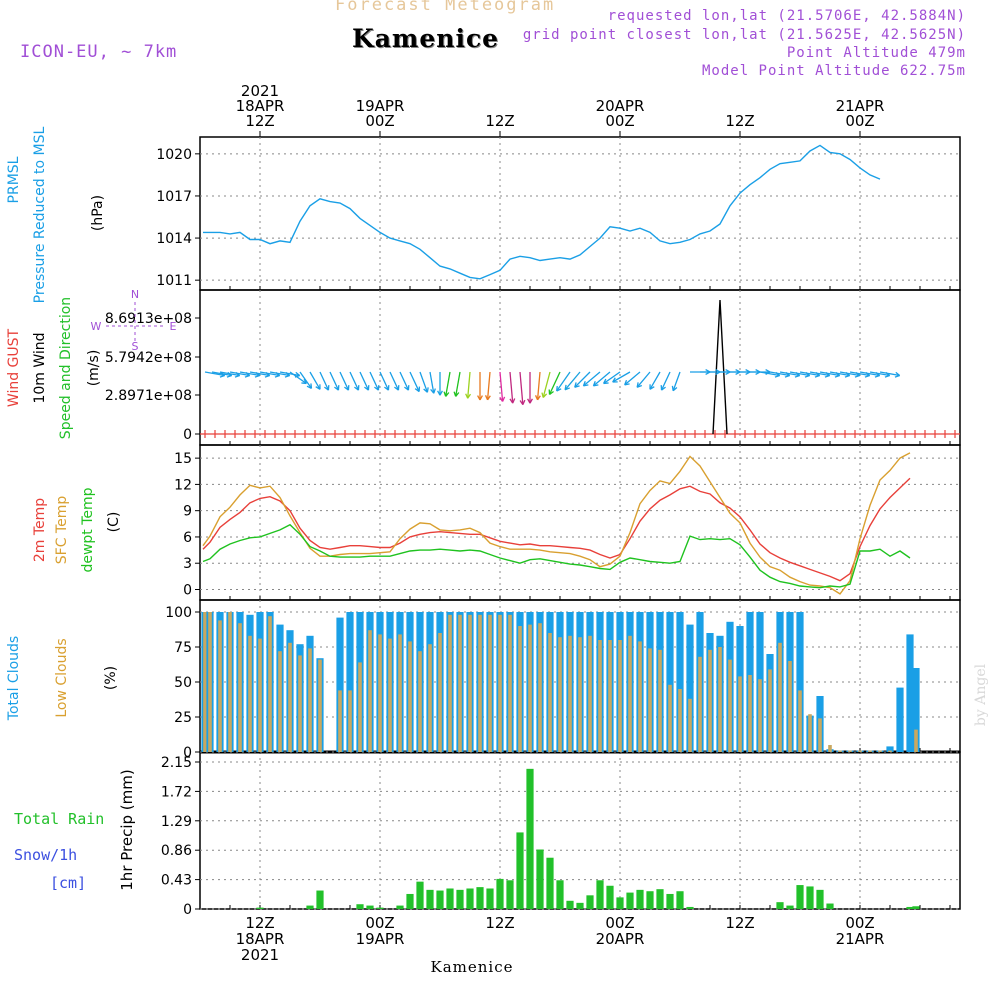 The image size is (1000, 1000). What do you see at coordinates (114, 522) in the screenshot?
I see `temp-units: (C)` at bounding box center [114, 522].